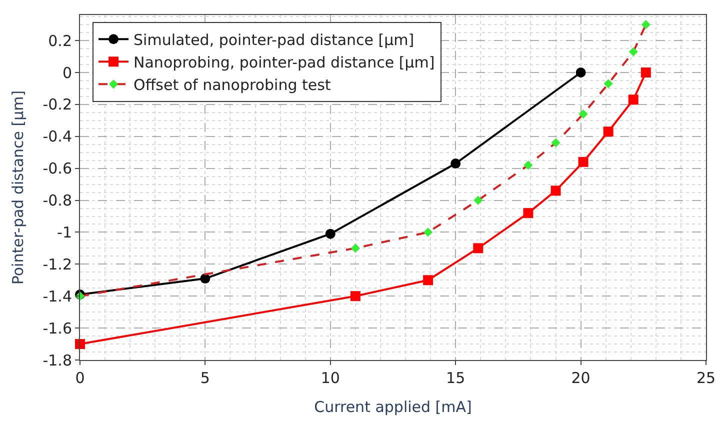 Image resolution: width=728 pixels, height=425 pixels. Describe the element at coordinates (80, 378) in the screenshot. I see `x-tick-label: 0` at that location.